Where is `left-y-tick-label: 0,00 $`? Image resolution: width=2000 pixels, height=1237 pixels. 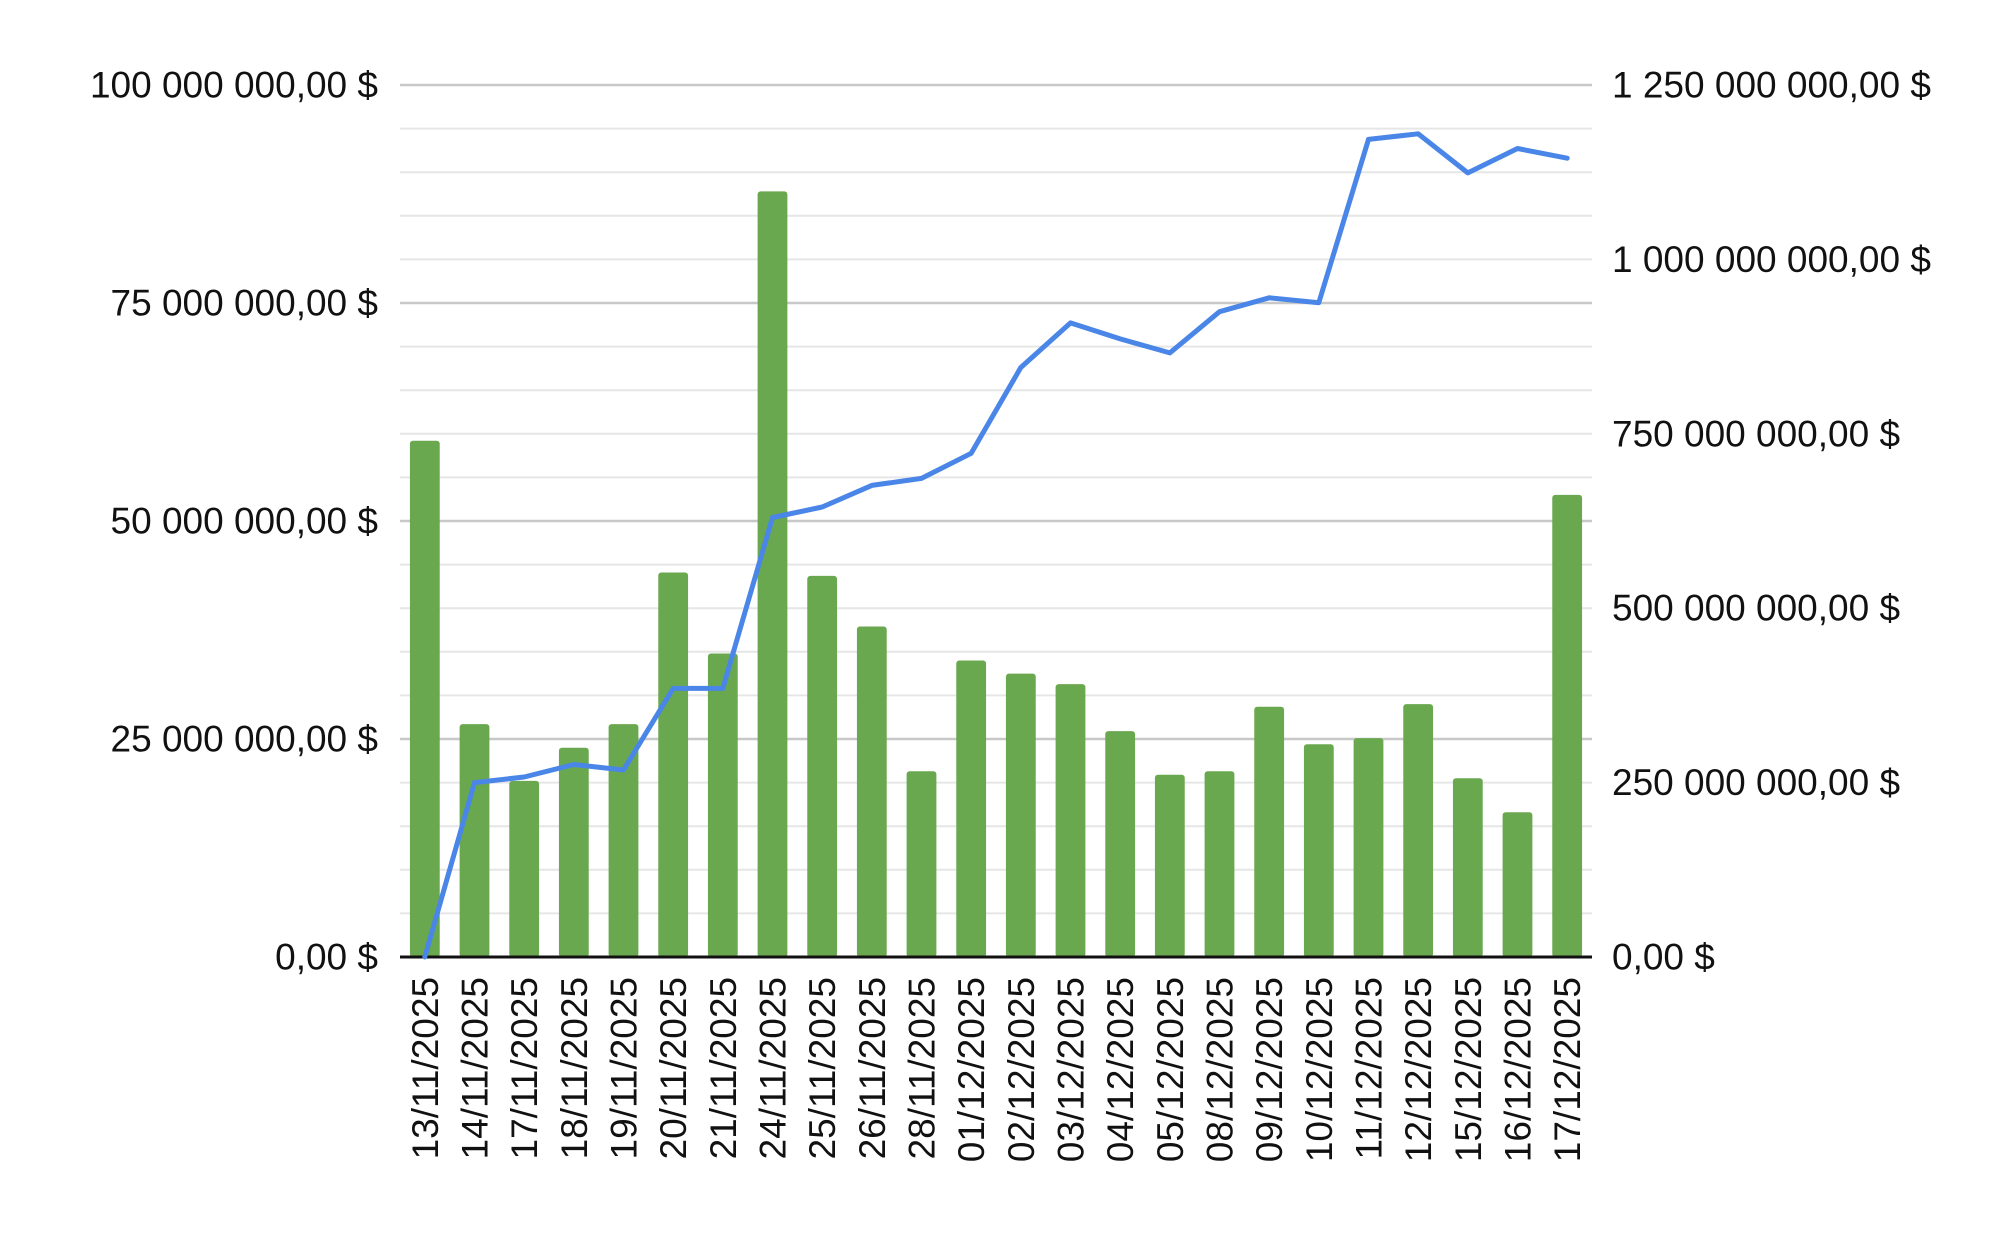
left-y-tick-label: 0,00 $ is located at coordinates (326, 957).